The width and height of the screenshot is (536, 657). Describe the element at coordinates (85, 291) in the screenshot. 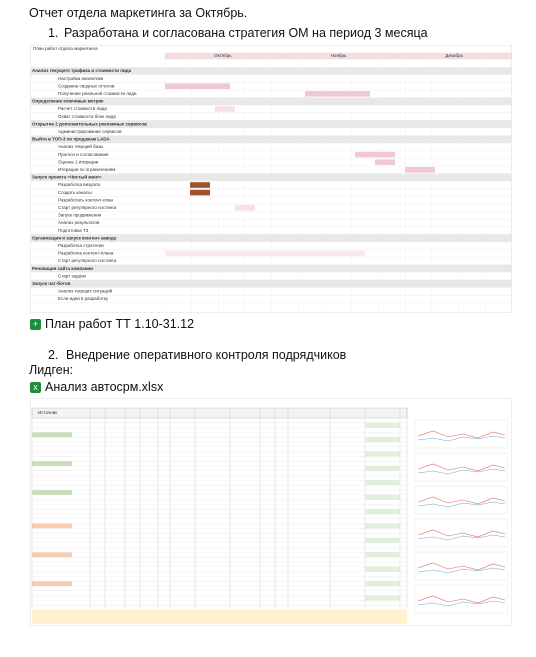

I see `task-label: Анализ текущих ситуаций` at that location.